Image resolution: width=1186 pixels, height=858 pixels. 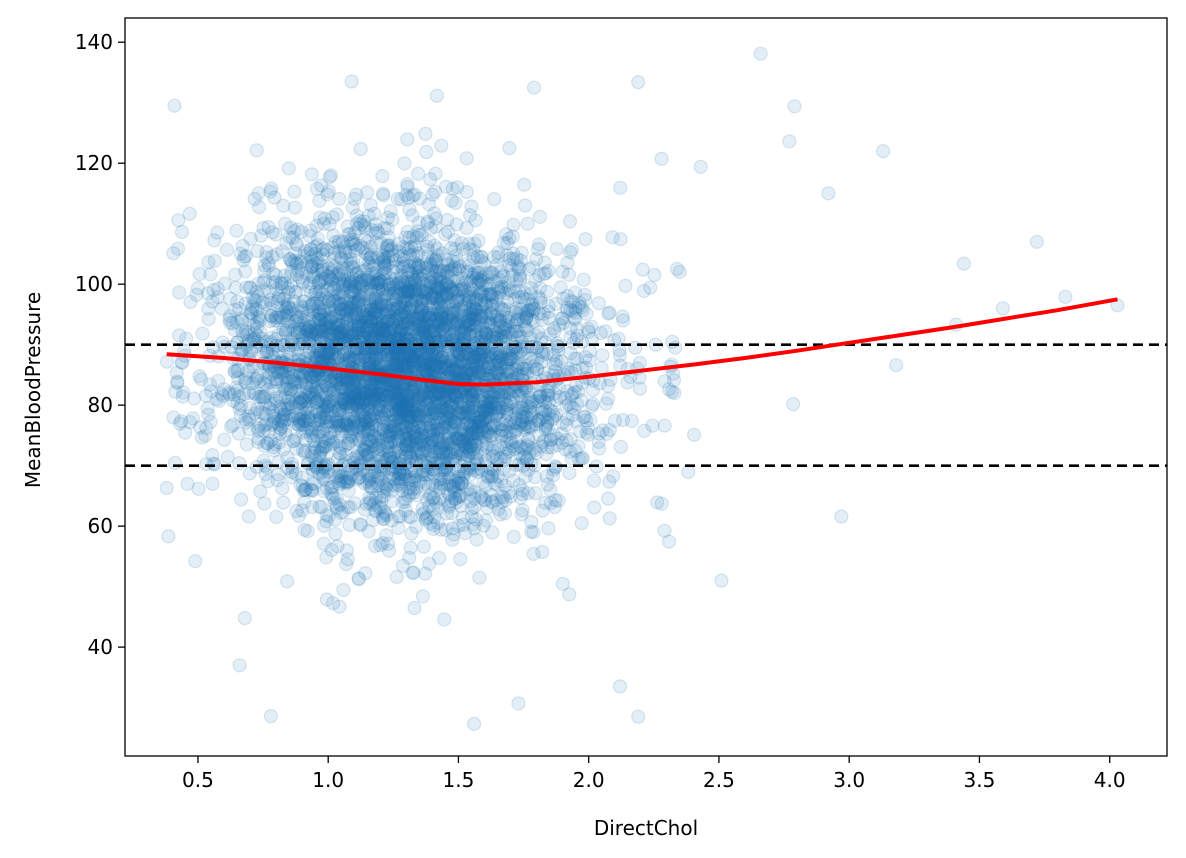 I want to click on y-tick-label: 80, so click(x=100, y=405).